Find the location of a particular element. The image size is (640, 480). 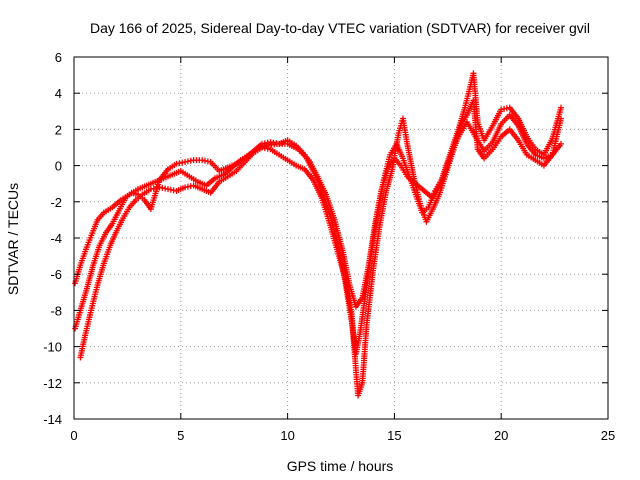

y-tick-label: -12 is located at coordinates (52, 383).